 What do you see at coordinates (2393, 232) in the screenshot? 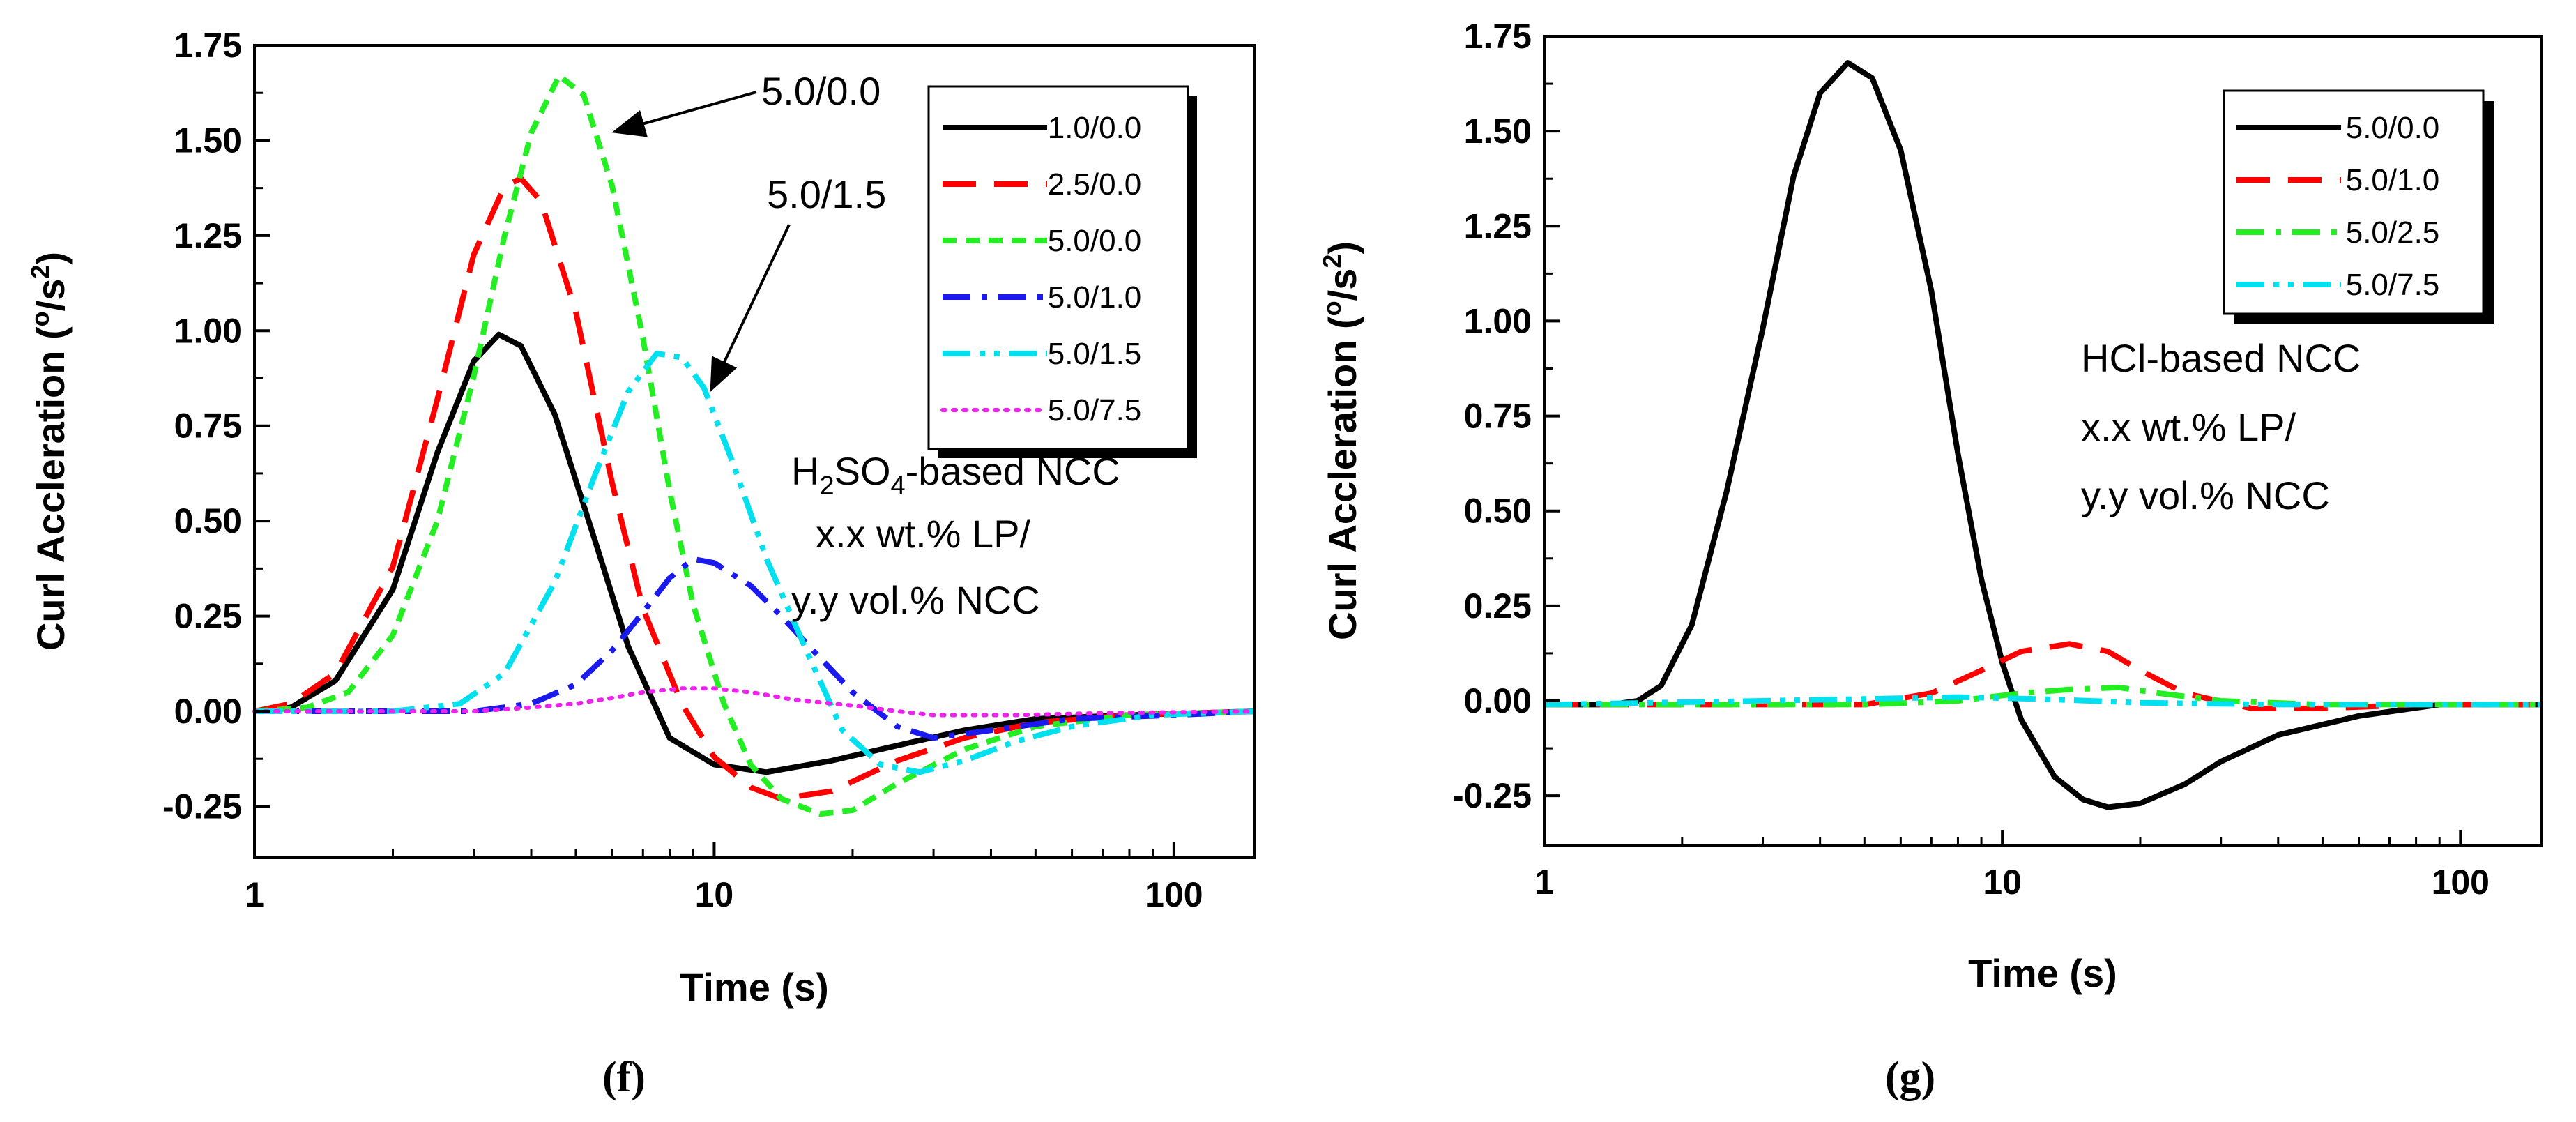
I see `legend-label-5-0-2-5-g: 5.0/2.5` at bounding box center [2393, 232].